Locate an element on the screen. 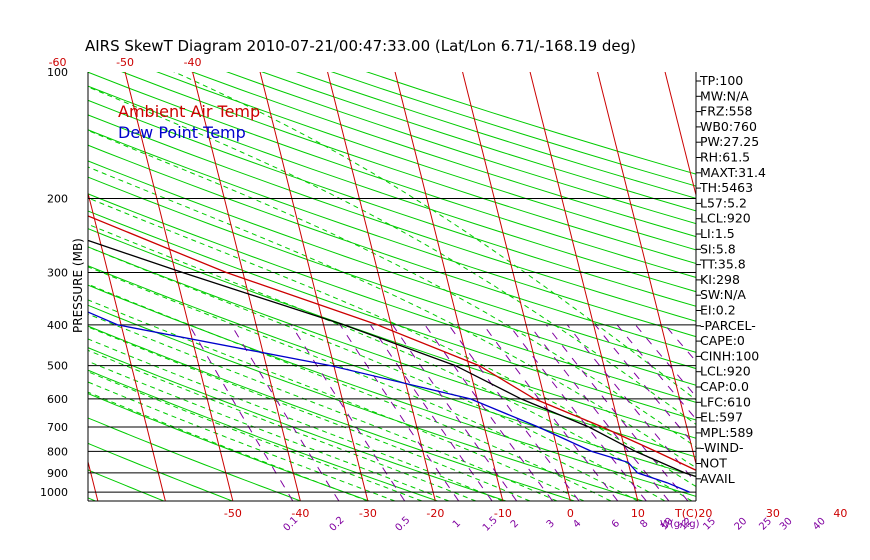  bottom-temp-tick-label: 40 is located at coordinates (840, 513).